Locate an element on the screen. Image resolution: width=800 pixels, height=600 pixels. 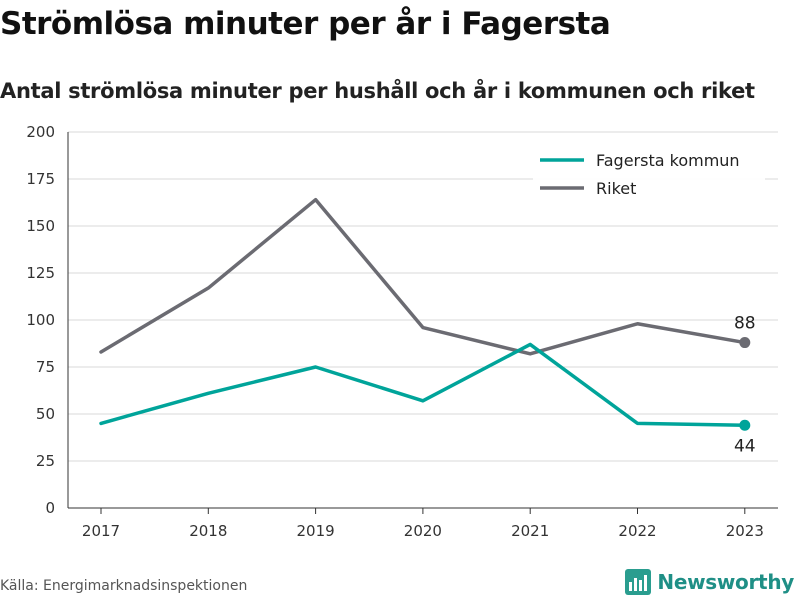
x-tick-label: 2017 is located at coordinates (101, 531).